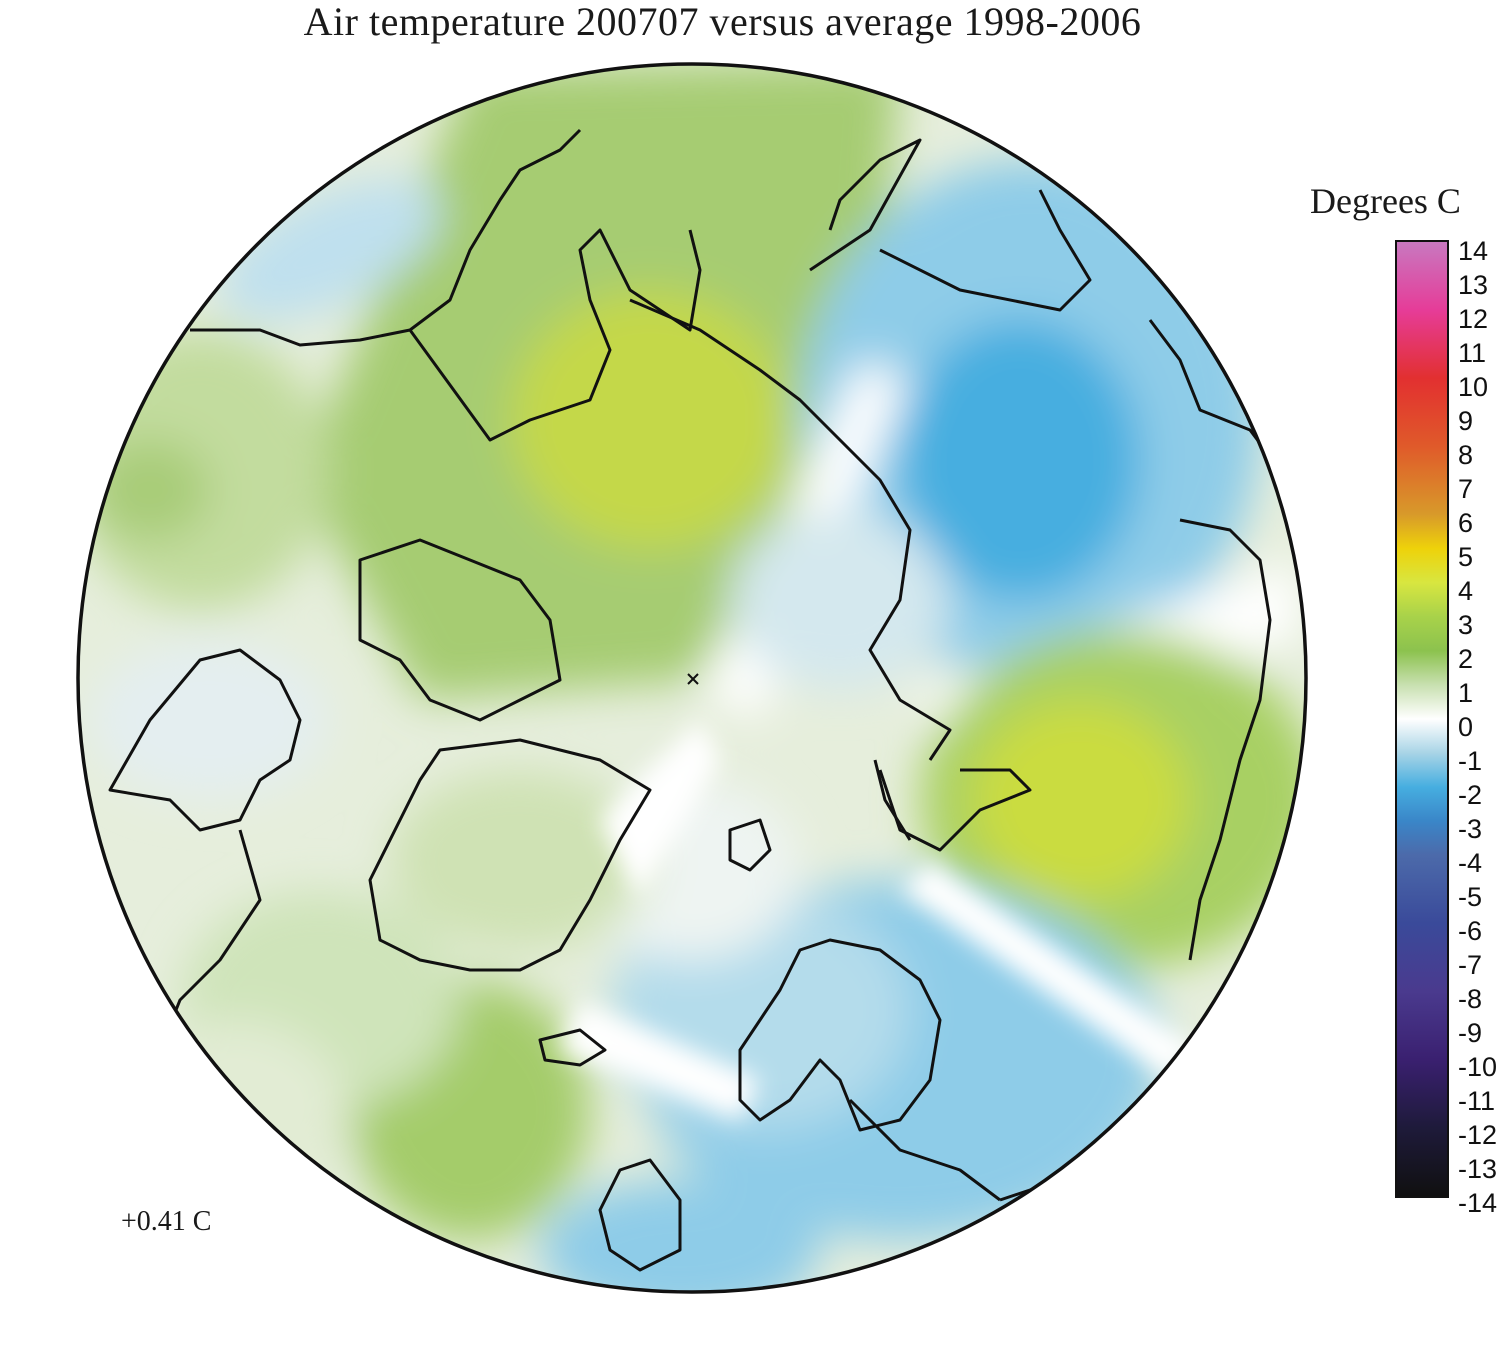 The width and height of the screenshot is (1500, 1363). What do you see at coordinates (924, 1150) in the screenshot?
I see `coastline-baltic` at bounding box center [924, 1150].